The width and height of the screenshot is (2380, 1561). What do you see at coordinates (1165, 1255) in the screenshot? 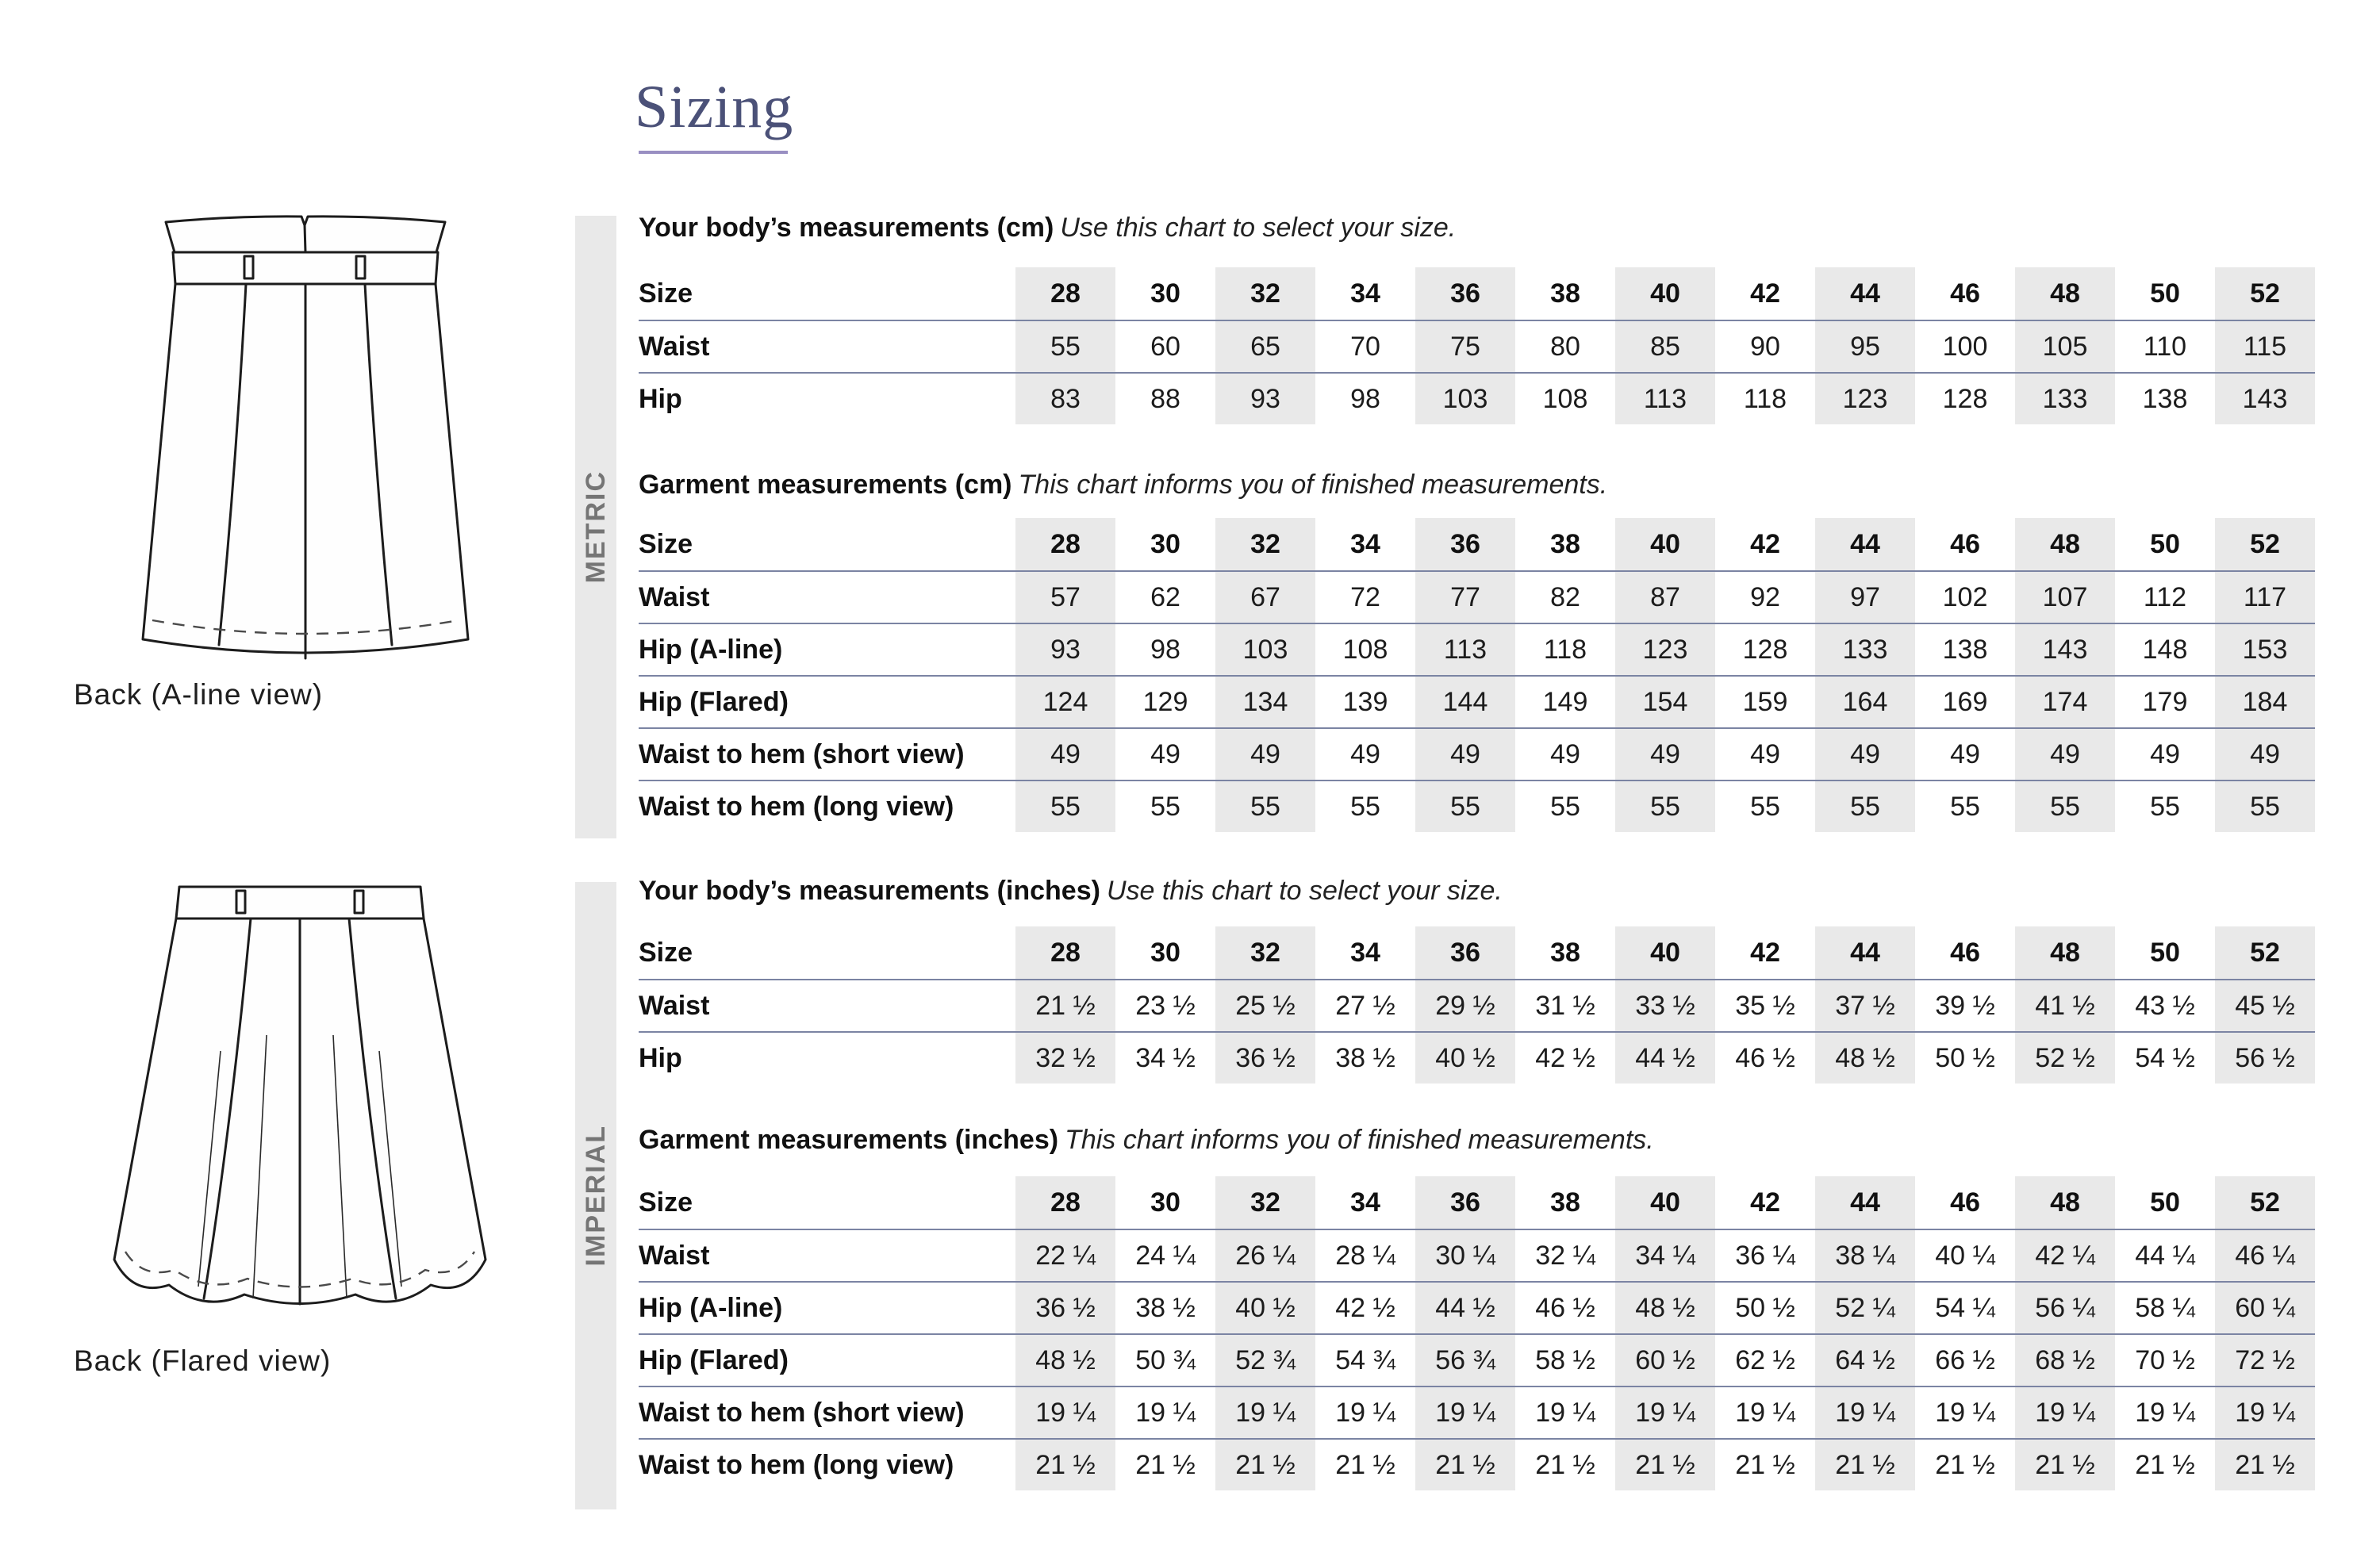
I see `table-cell: 24 ¼` at bounding box center [1165, 1255].